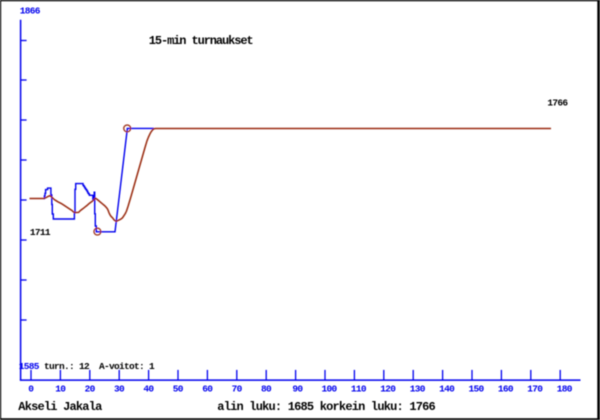 The width and height of the screenshot is (600, 420). Describe the element at coordinates (506, 389) in the screenshot. I see `svg-text: 160` at that location.